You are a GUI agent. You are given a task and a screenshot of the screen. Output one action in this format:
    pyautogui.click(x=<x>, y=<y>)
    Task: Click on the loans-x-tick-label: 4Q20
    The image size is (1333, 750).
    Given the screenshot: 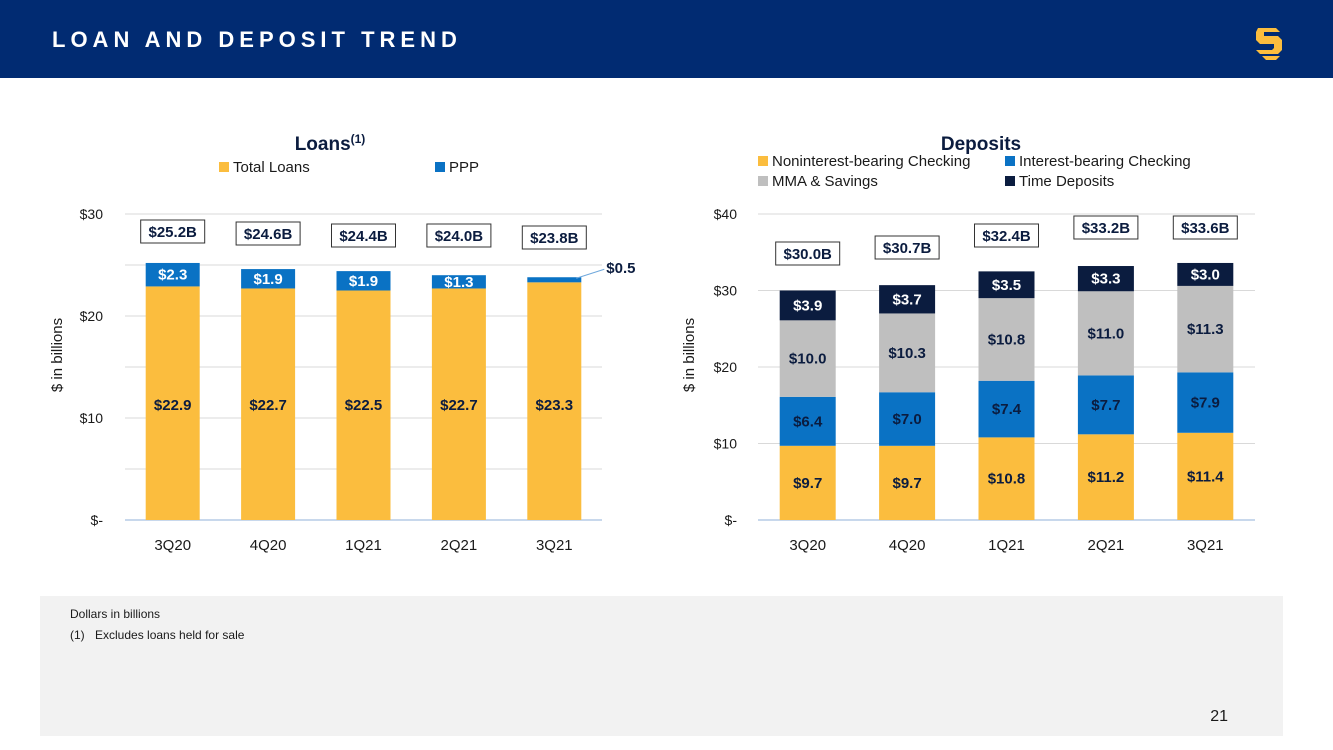 What is the action you would take?
    pyautogui.click(x=268, y=545)
    